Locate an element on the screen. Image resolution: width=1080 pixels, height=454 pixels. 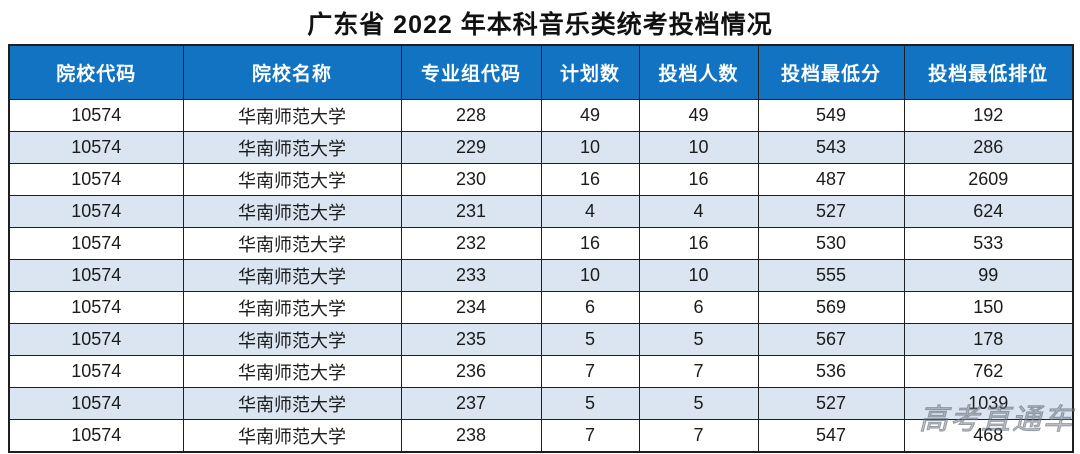
table-row: 10574 华南师范大学 234 6 6 569 150 is located at coordinates (541, 307).